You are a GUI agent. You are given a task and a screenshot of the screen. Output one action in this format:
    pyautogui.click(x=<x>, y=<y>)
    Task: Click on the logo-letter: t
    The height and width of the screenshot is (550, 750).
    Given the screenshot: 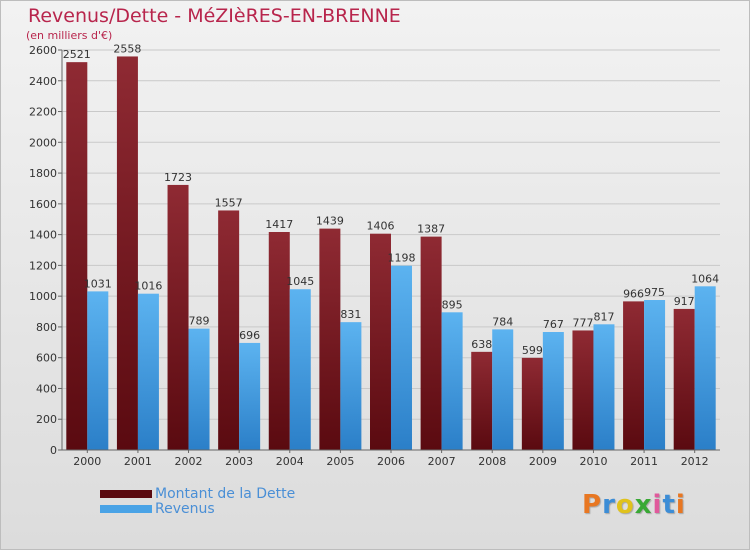 What is the action you would take?
    pyautogui.click(x=669, y=505)
    